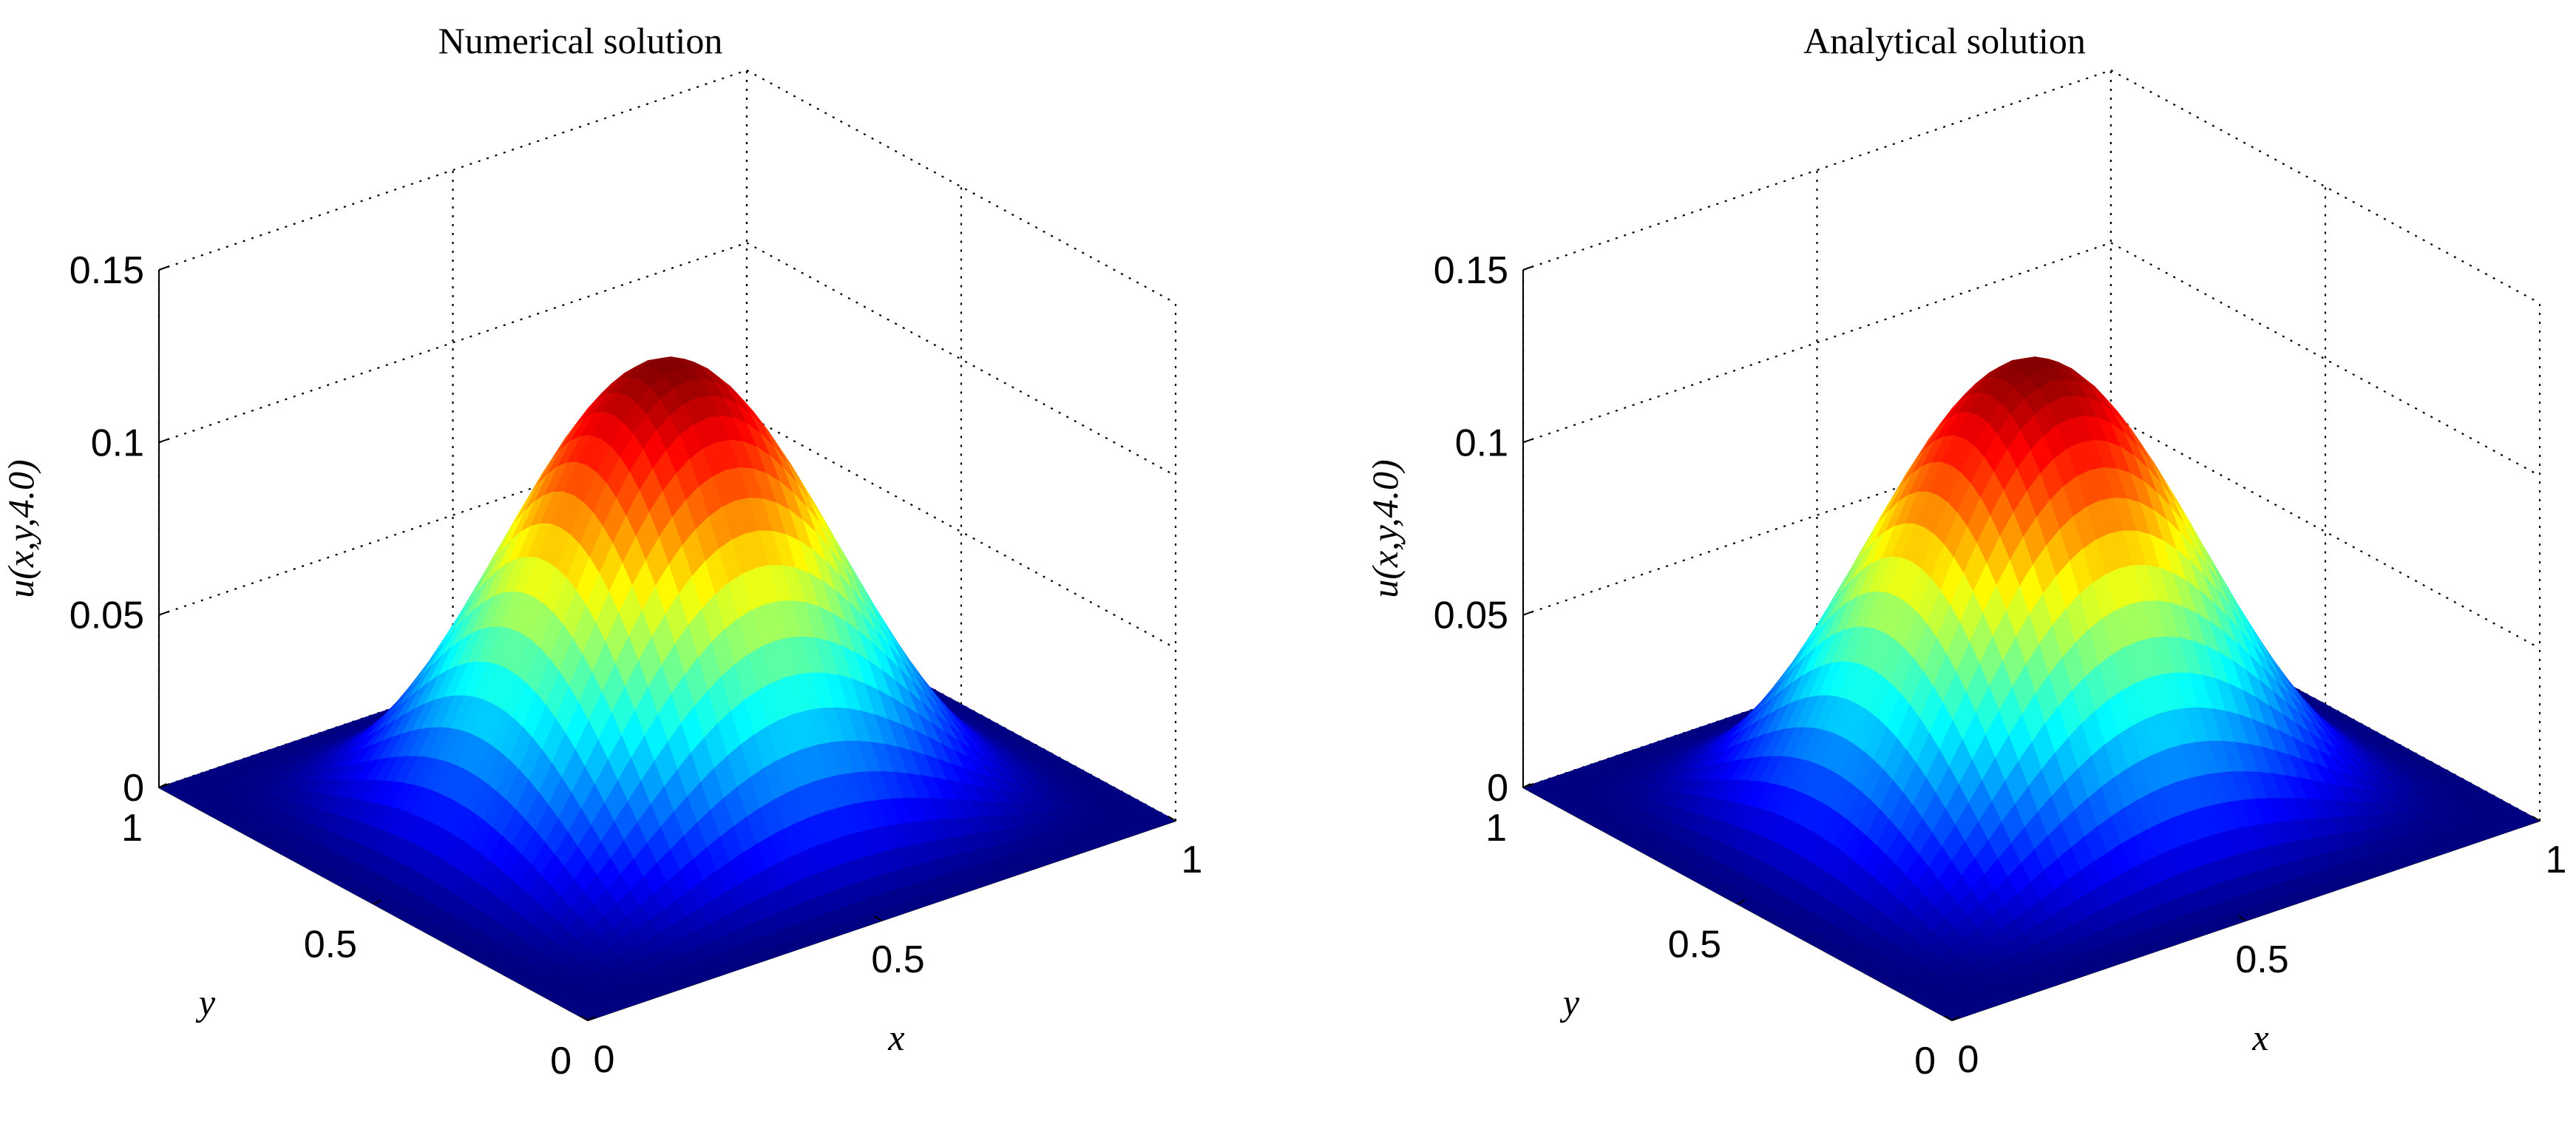 The width and height of the screenshot is (2576, 1121). I want to click on chart-title: Numerical solution, so click(580, 40).